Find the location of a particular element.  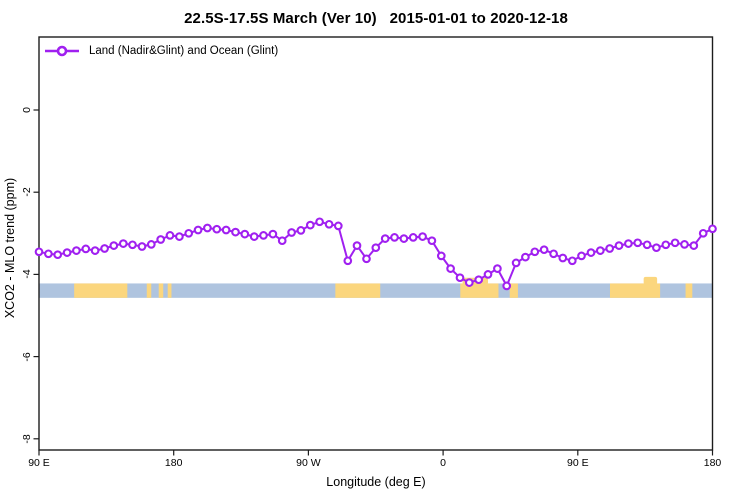

series-line is located at coordinates (375, 253).